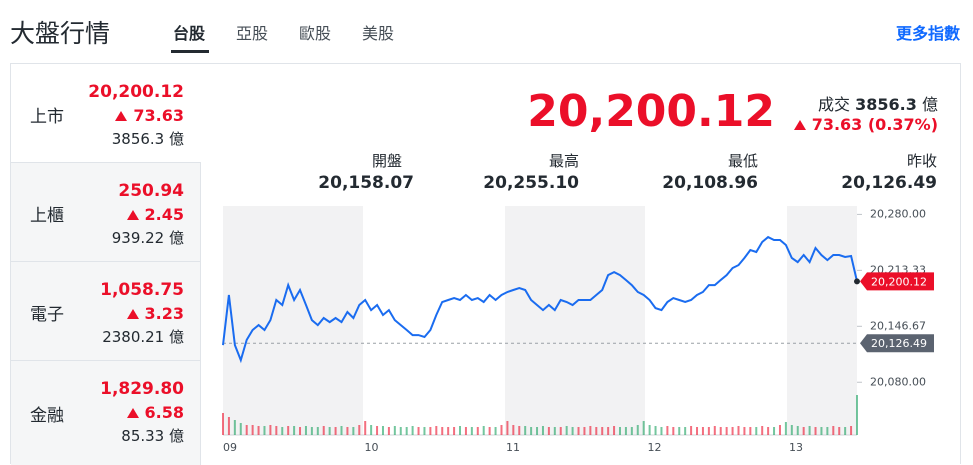 Image resolution: width=973 pixels, height=465 pixels. I want to click on market-change: 2.45, so click(155, 214).